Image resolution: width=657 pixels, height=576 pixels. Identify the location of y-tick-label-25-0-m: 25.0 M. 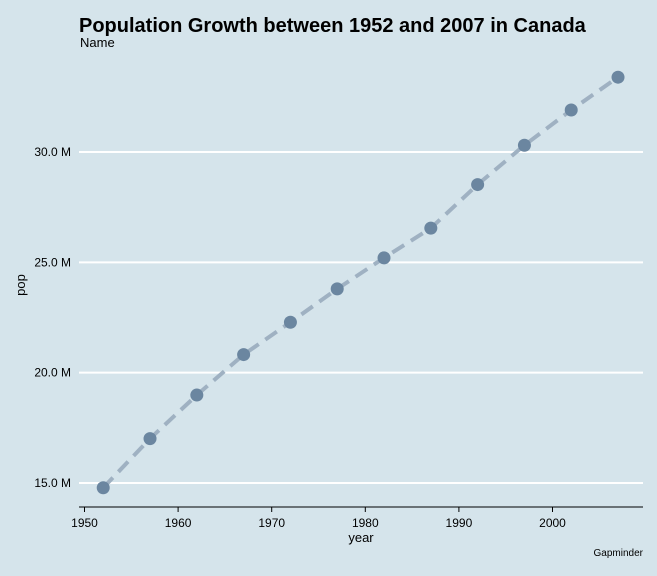
(52, 262).